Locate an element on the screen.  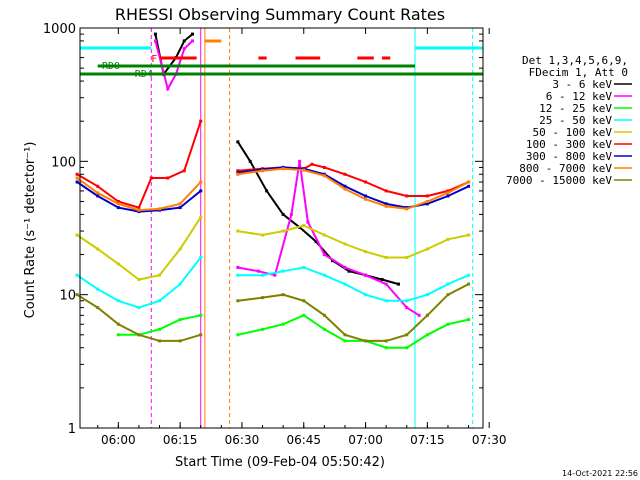
legend-label: 800 - 7000 keV is located at coordinates (565, 168).